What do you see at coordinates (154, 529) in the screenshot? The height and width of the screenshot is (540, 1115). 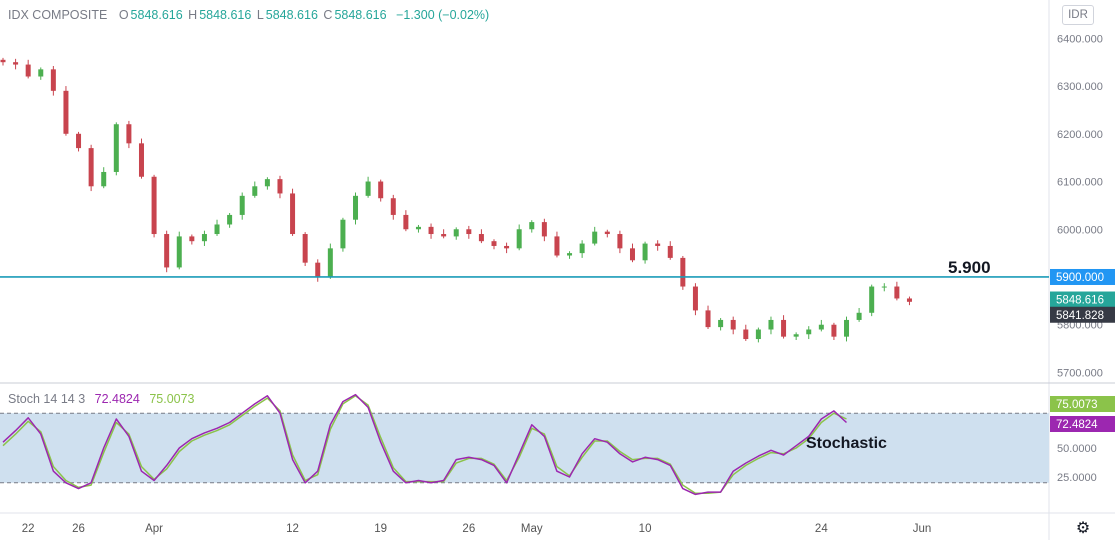 I see `time-tick-label: Apr` at bounding box center [154, 529].